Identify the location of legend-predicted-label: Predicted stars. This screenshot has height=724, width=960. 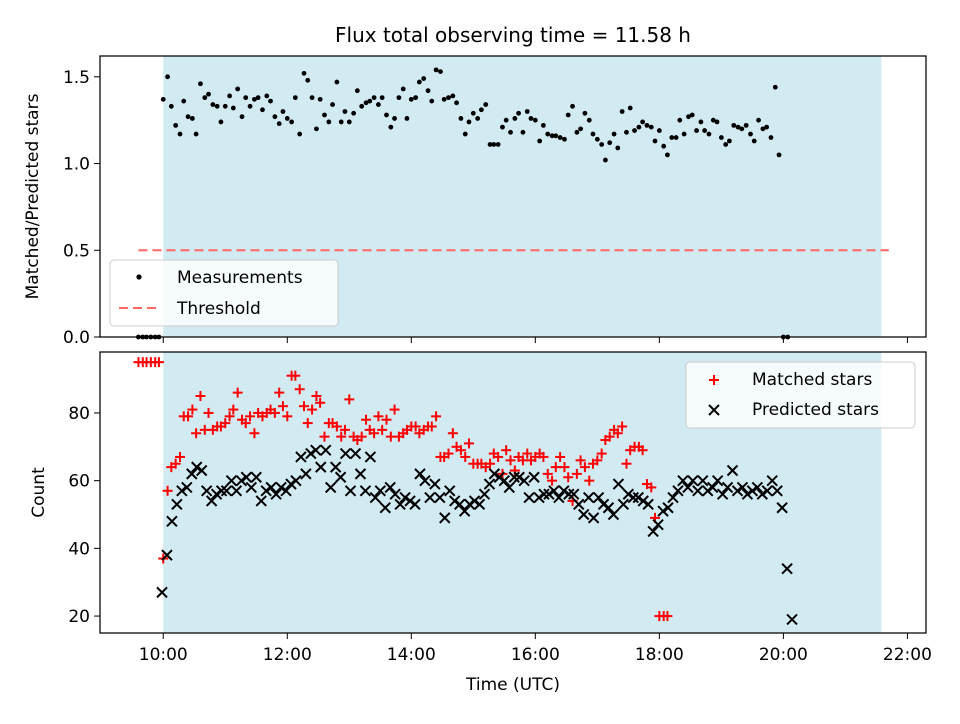
(815, 410).